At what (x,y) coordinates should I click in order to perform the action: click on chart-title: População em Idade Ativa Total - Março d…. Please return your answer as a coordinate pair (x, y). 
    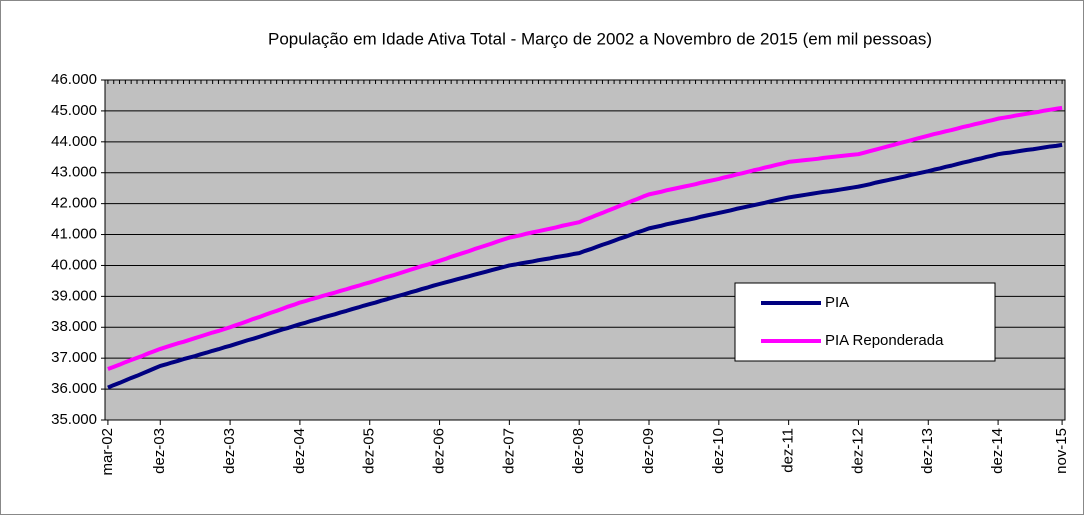
    Looking at the image, I should click on (600, 38).